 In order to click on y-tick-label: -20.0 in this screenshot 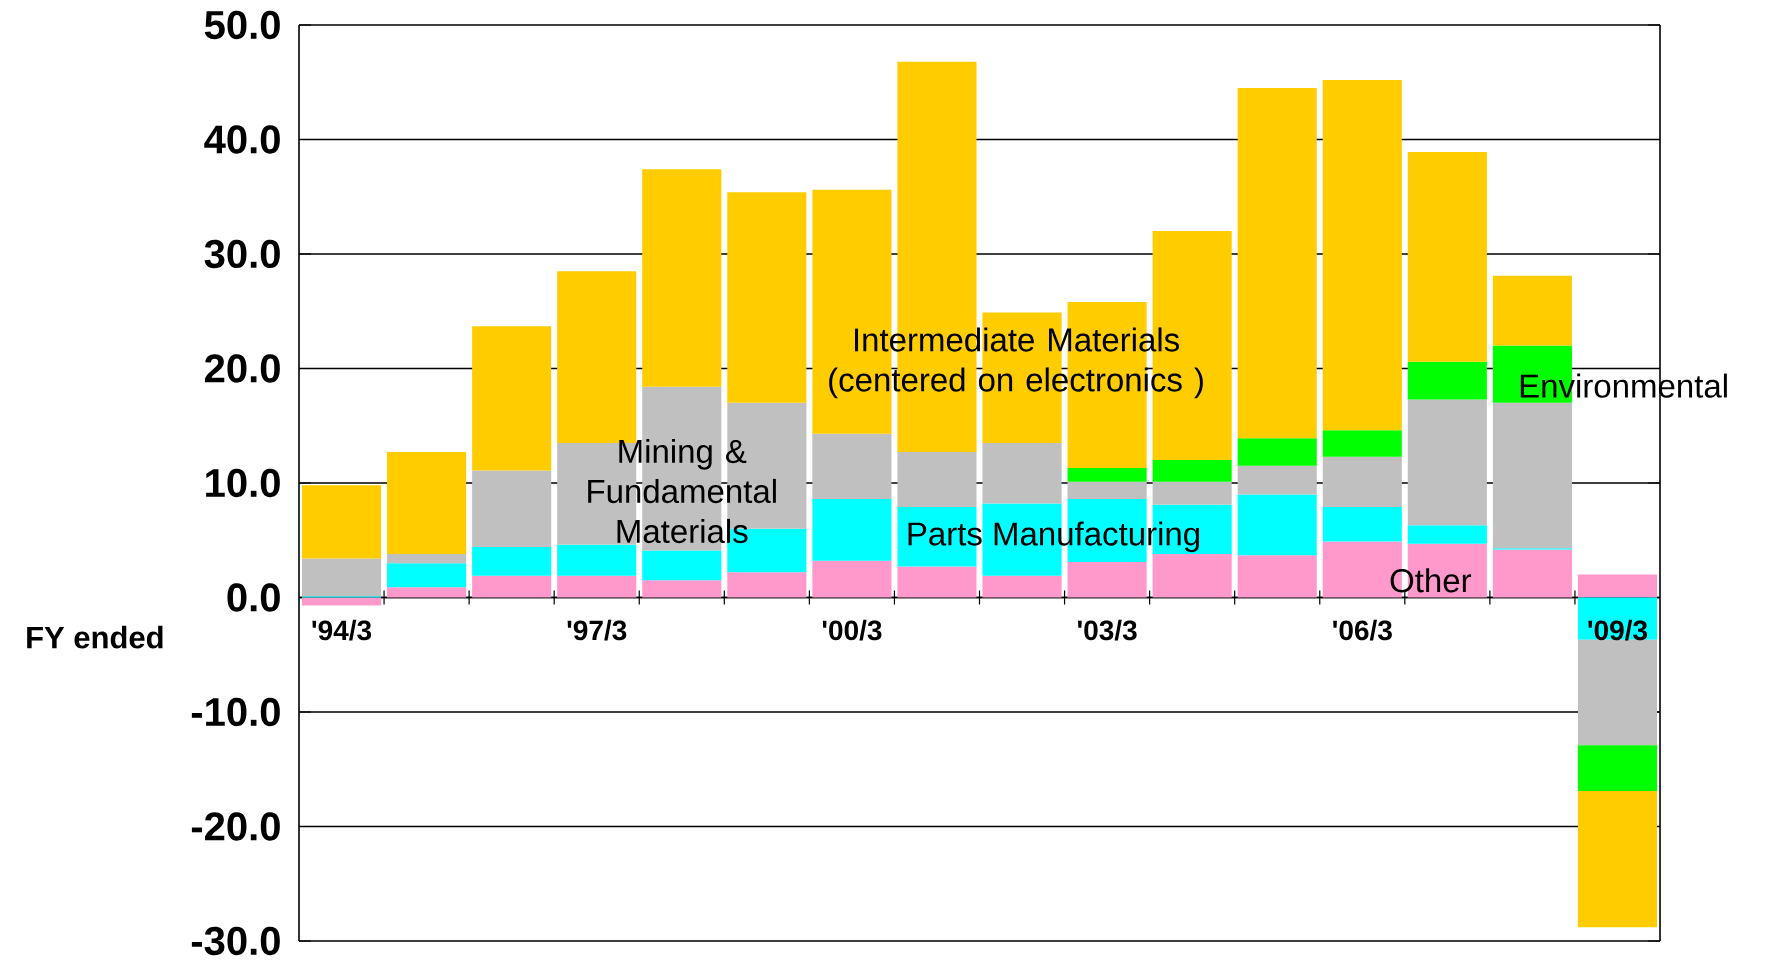, I will do `click(235, 826)`.